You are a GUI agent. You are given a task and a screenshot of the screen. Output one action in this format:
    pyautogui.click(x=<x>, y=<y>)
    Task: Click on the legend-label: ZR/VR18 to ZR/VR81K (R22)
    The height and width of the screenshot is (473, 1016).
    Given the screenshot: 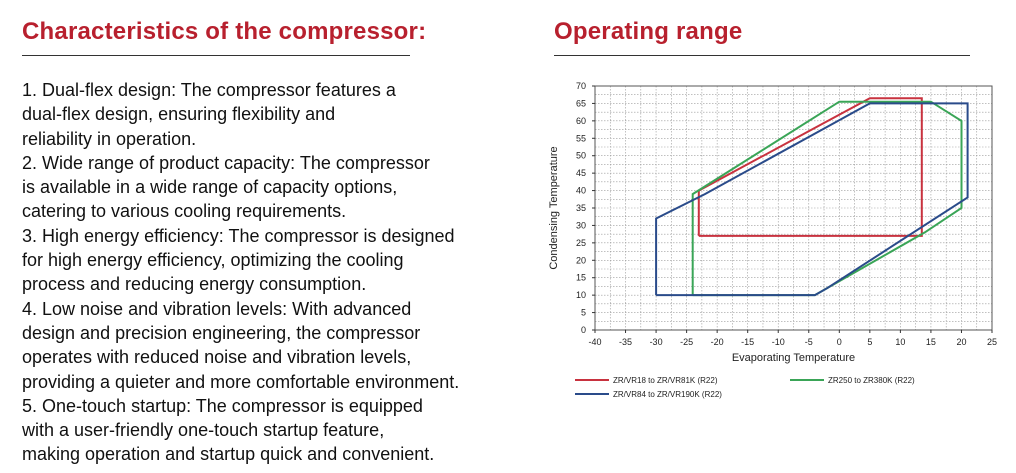 What is the action you would take?
    pyautogui.click(x=665, y=380)
    